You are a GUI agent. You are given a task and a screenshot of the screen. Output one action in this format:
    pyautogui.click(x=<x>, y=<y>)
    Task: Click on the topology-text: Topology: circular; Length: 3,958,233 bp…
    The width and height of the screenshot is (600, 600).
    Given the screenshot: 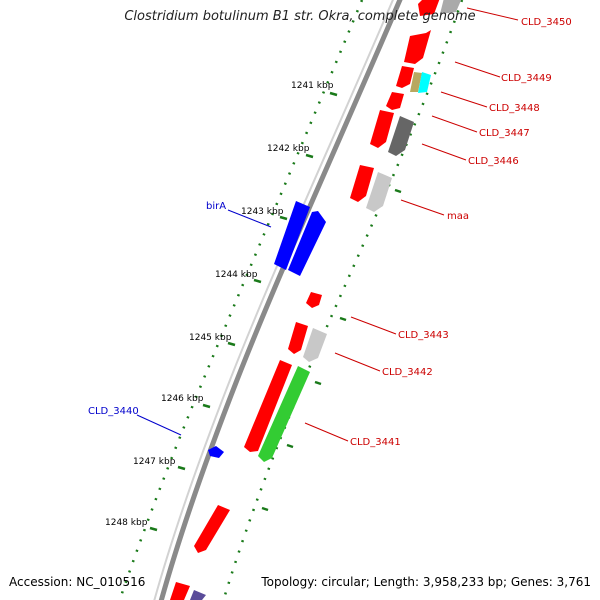 What is the action you would take?
    pyautogui.click(x=426, y=582)
    